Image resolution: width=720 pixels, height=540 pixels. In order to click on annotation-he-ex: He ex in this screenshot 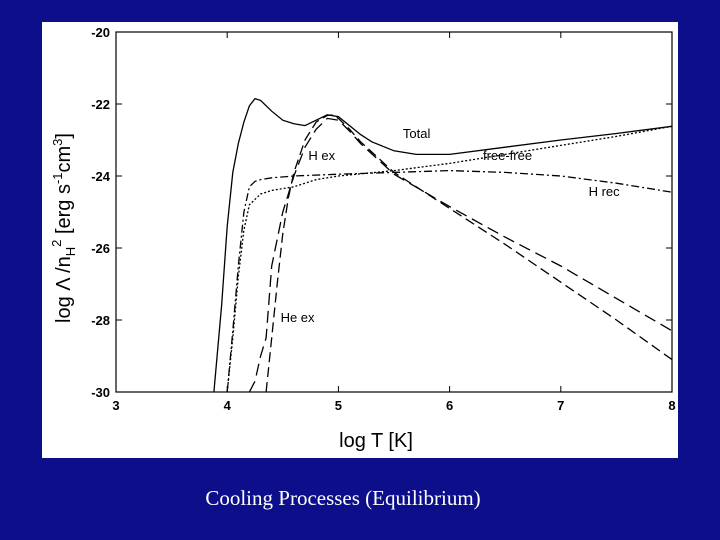, I will do `click(298, 317)`.